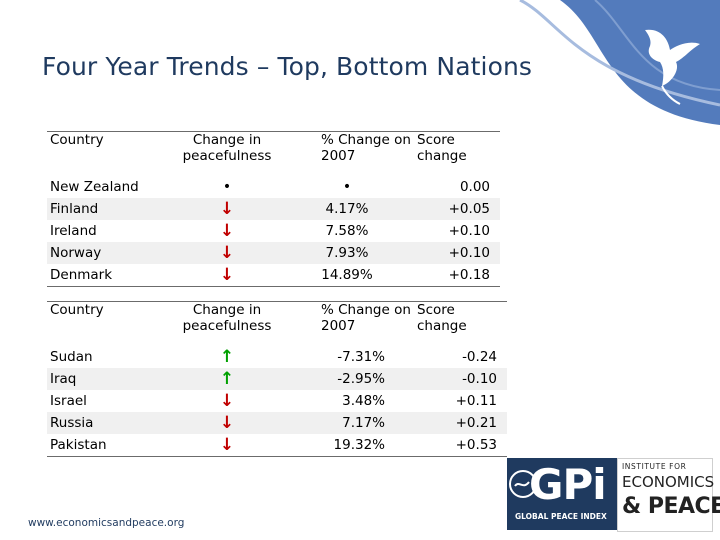  I want to click on iep-line2: ECONOMICS, so click(668, 482).